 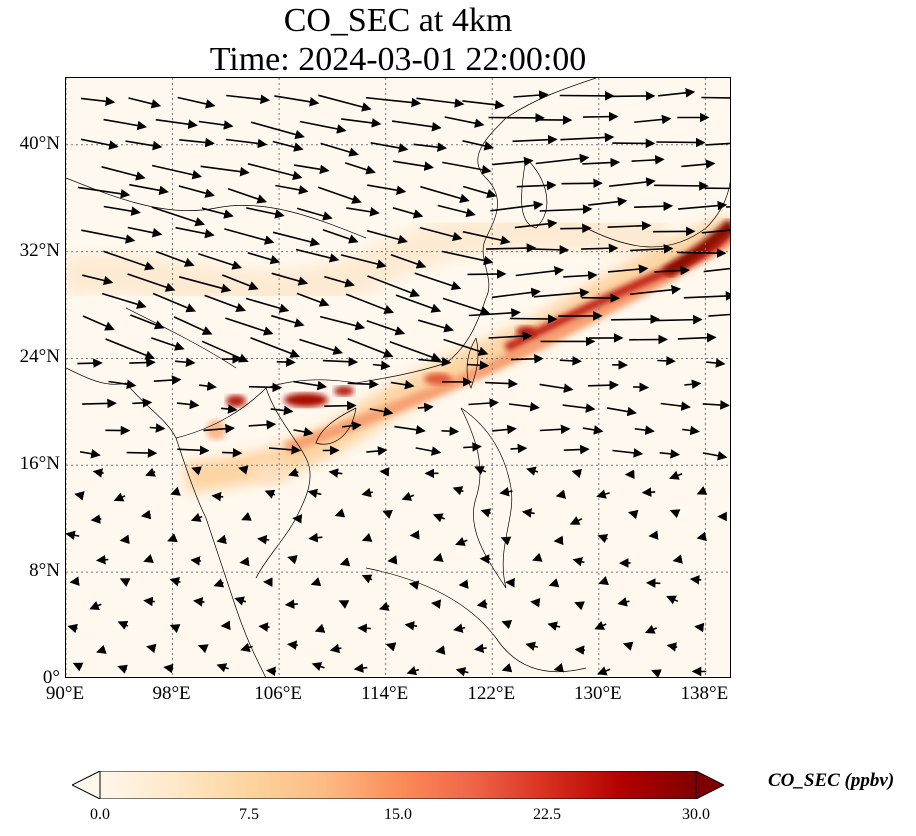 I want to click on lon-tick-label: 130°E, so click(x=597, y=693).